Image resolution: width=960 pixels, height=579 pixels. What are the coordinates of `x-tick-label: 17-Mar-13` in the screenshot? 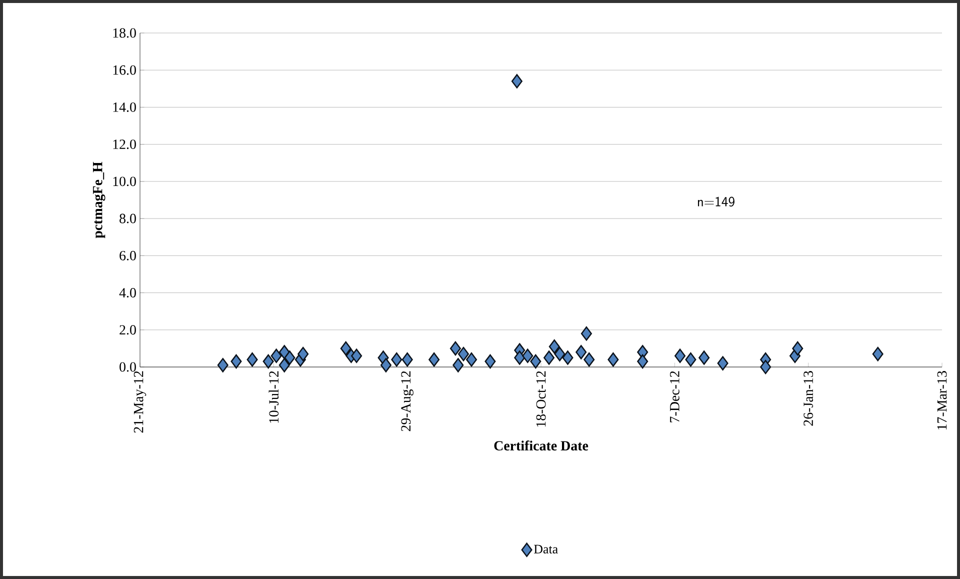 It's located at (942, 400).